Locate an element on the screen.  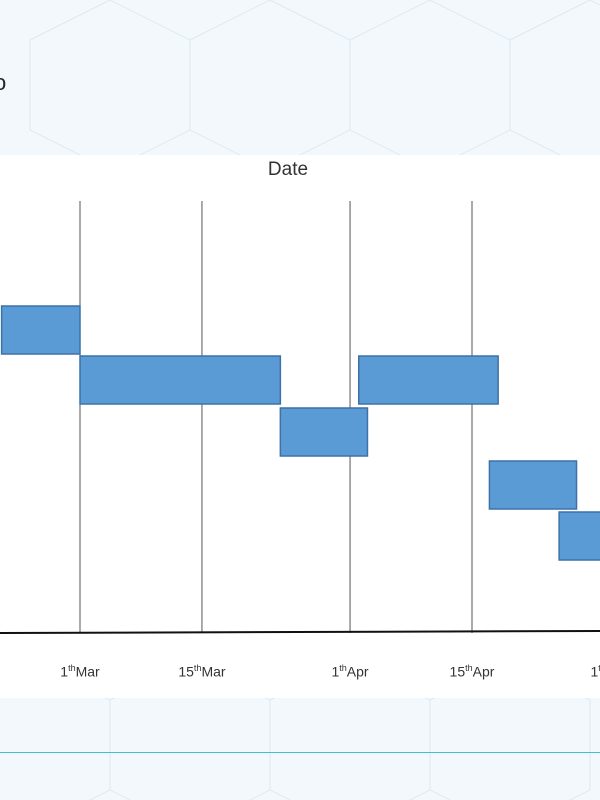
x-tick-label-4: 1thMay is located at coordinates (595, 671).